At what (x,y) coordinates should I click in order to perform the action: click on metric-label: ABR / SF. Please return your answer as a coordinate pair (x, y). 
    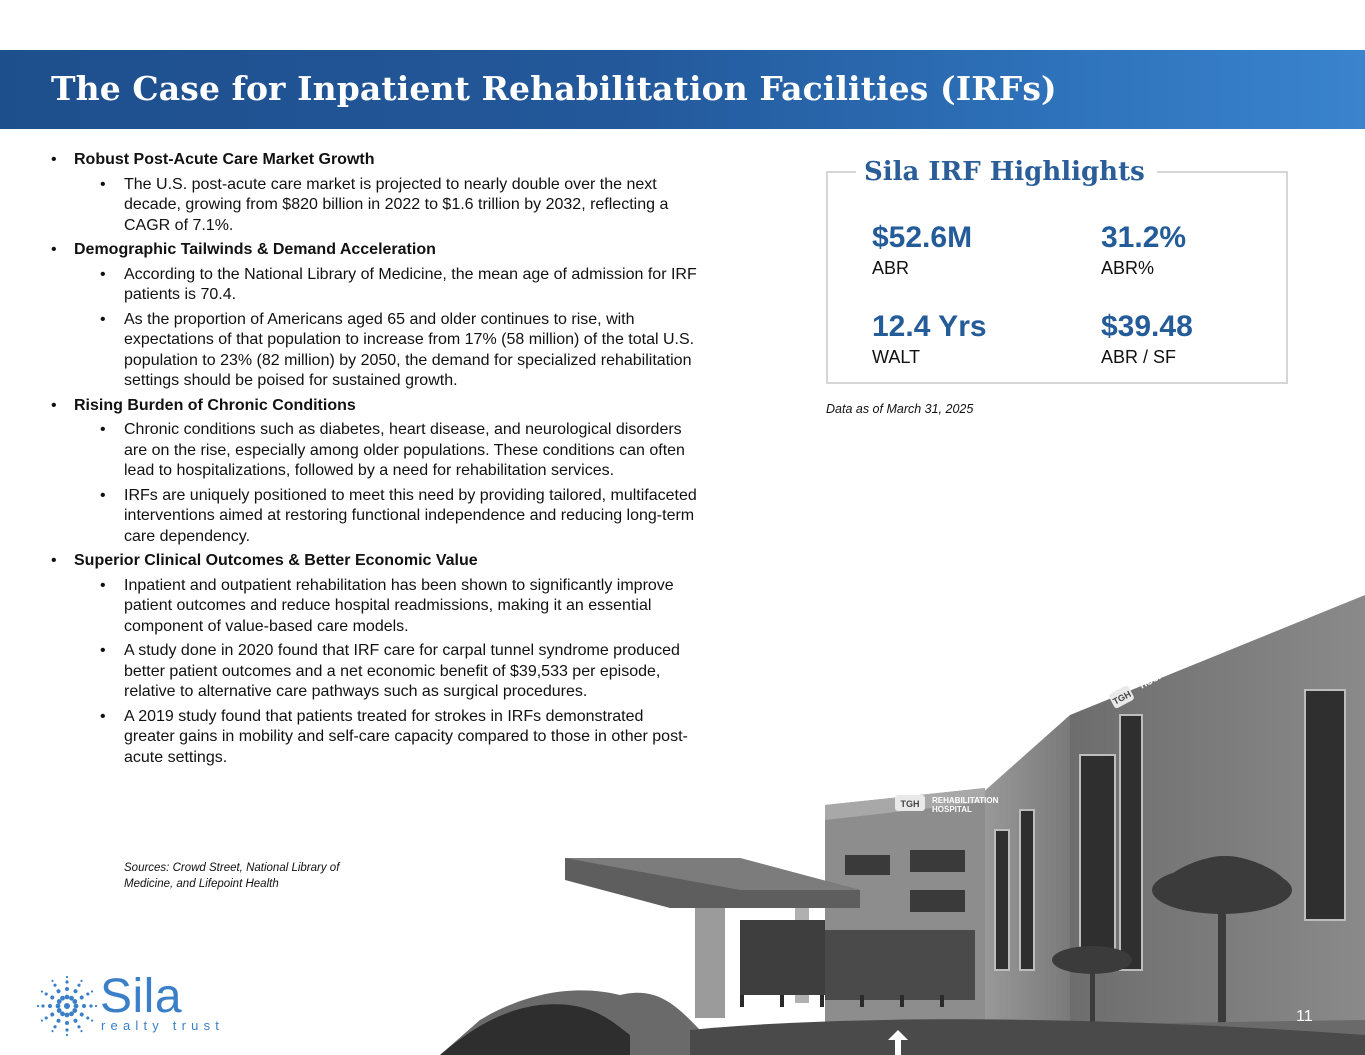
    Looking at the image, I should click on (1139, 357).